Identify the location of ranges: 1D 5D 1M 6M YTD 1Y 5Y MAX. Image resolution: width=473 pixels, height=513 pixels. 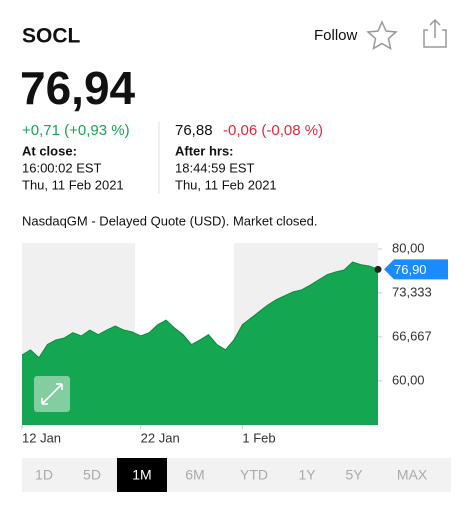
(231, 475).